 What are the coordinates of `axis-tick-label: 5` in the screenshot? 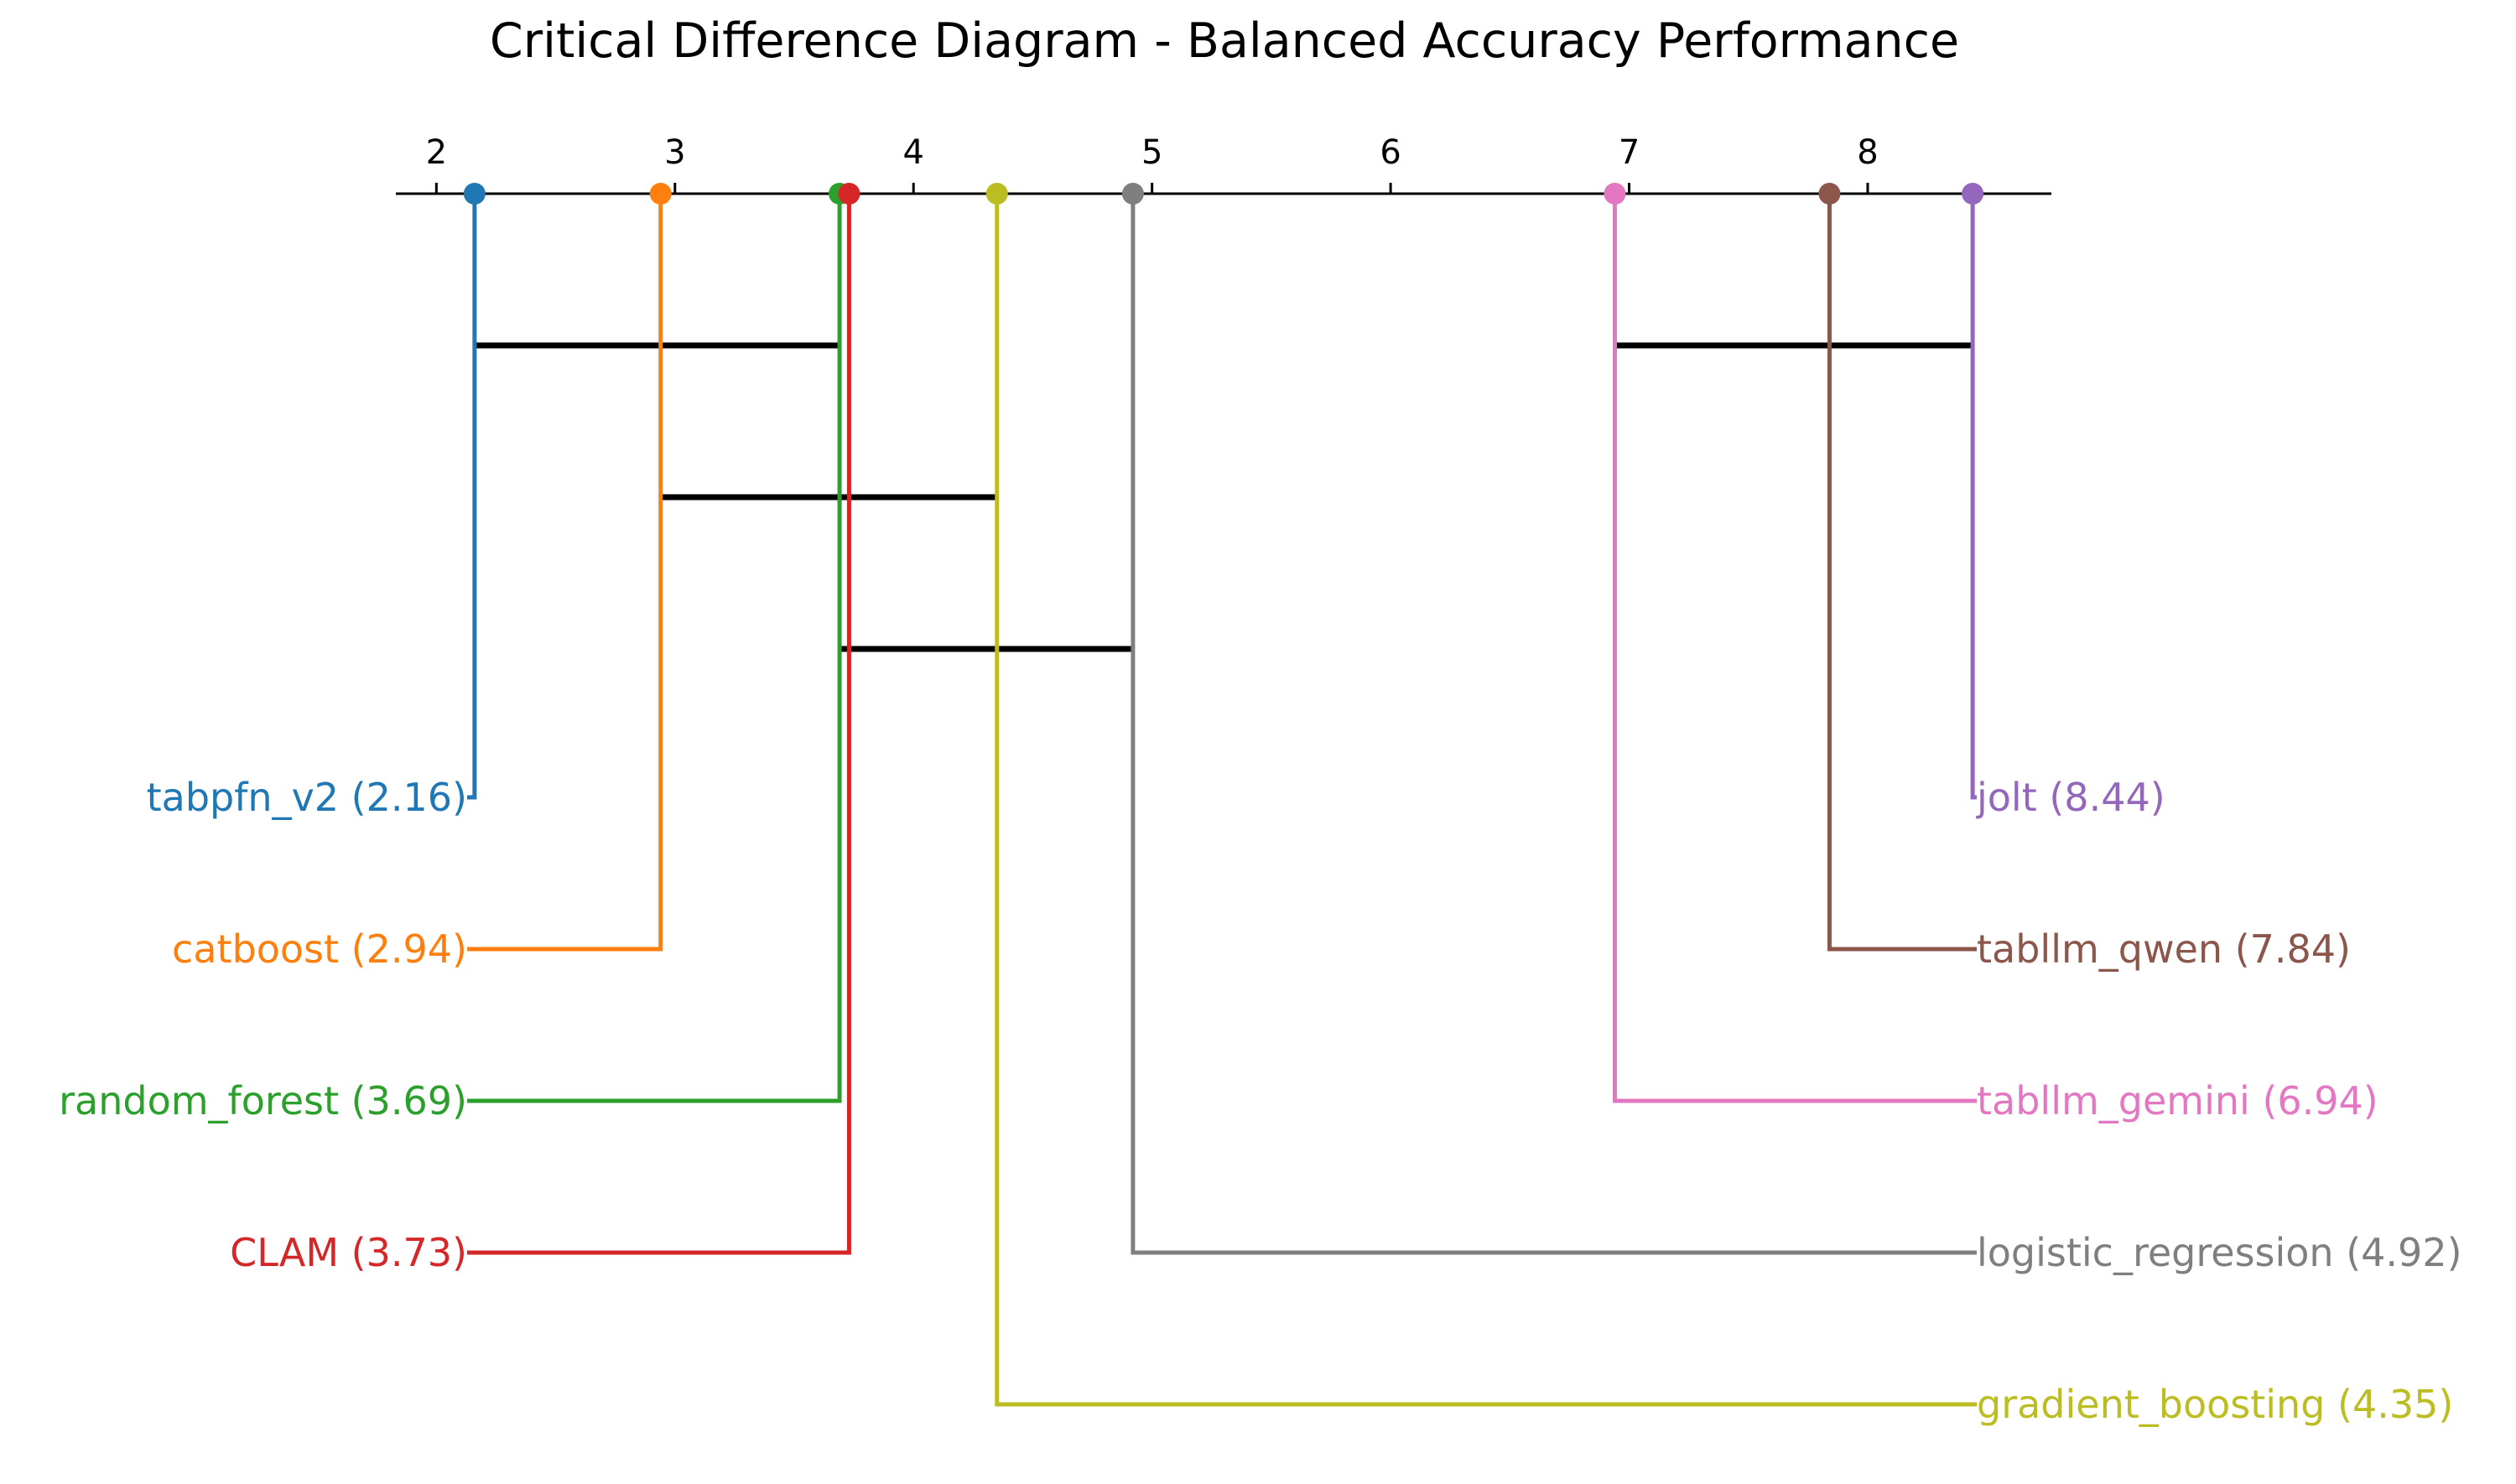 It's located at (1152, 152).